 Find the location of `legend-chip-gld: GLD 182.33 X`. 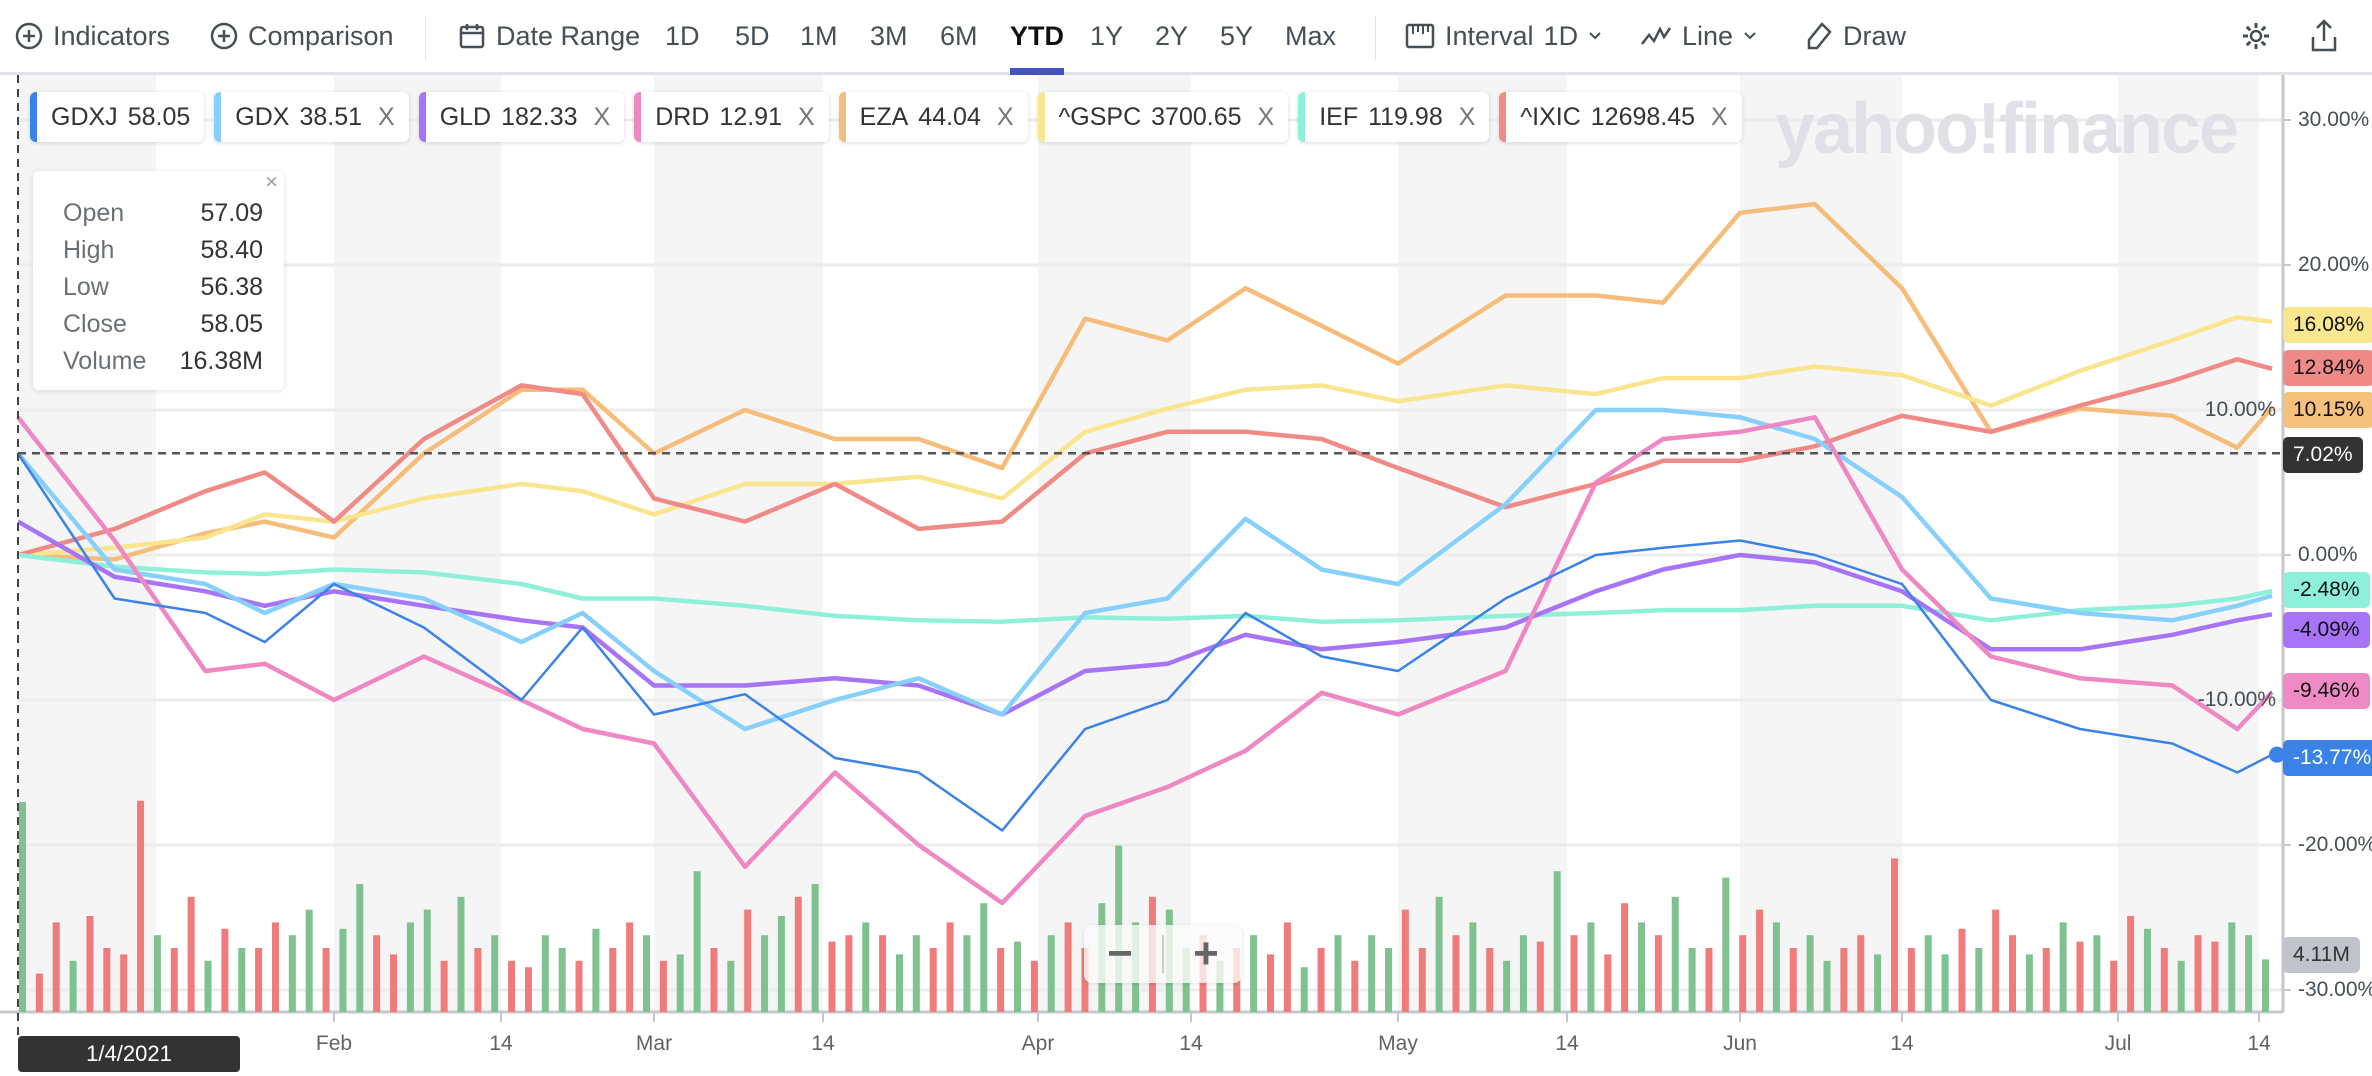

legend-chip-gld: GLD 182.33 X is located at coordinates (521, 117).